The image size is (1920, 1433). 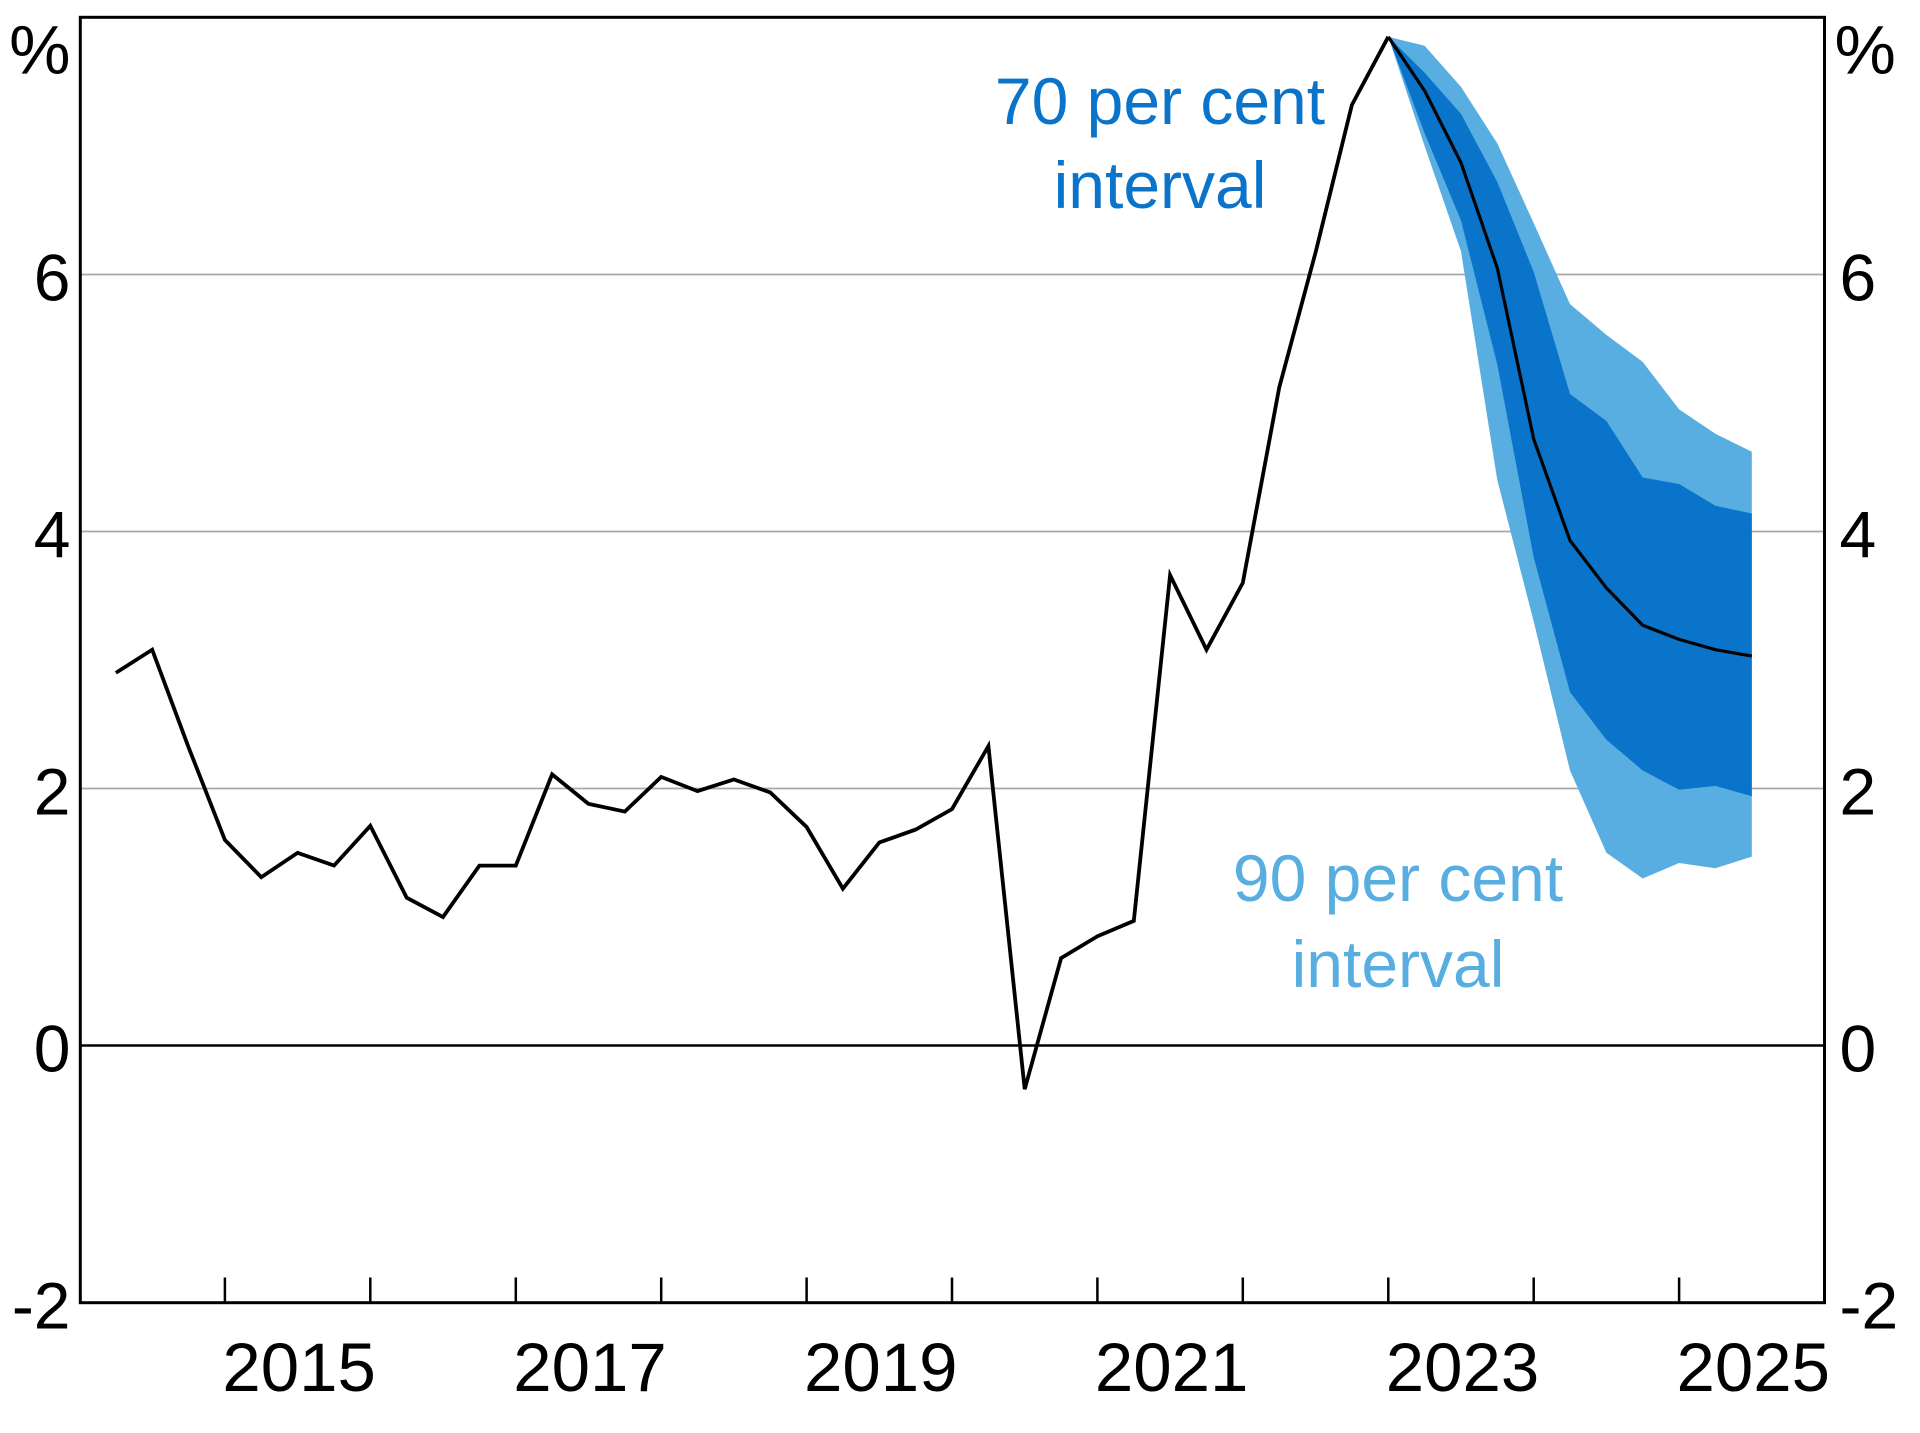 I want to click on svg-text: 2021, so click(x=1172, y=1367).